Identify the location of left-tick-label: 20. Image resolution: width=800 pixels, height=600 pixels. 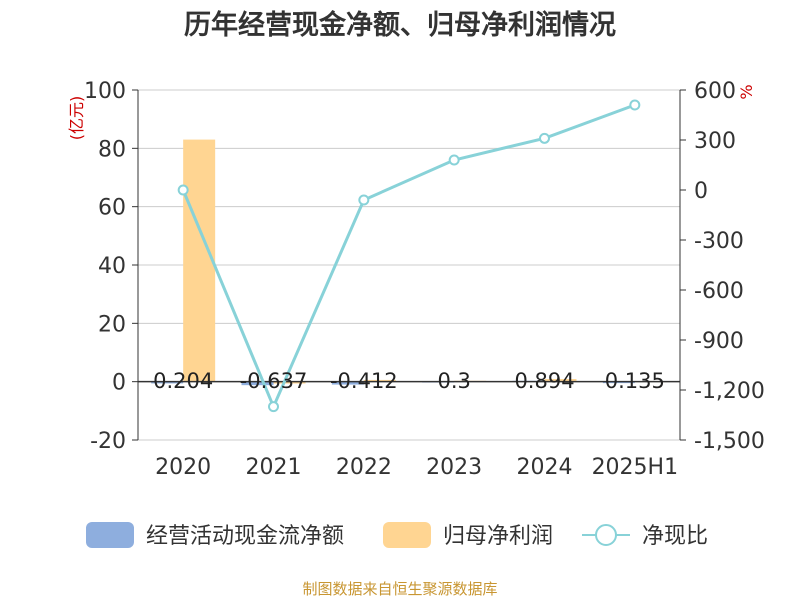
(112, 324).